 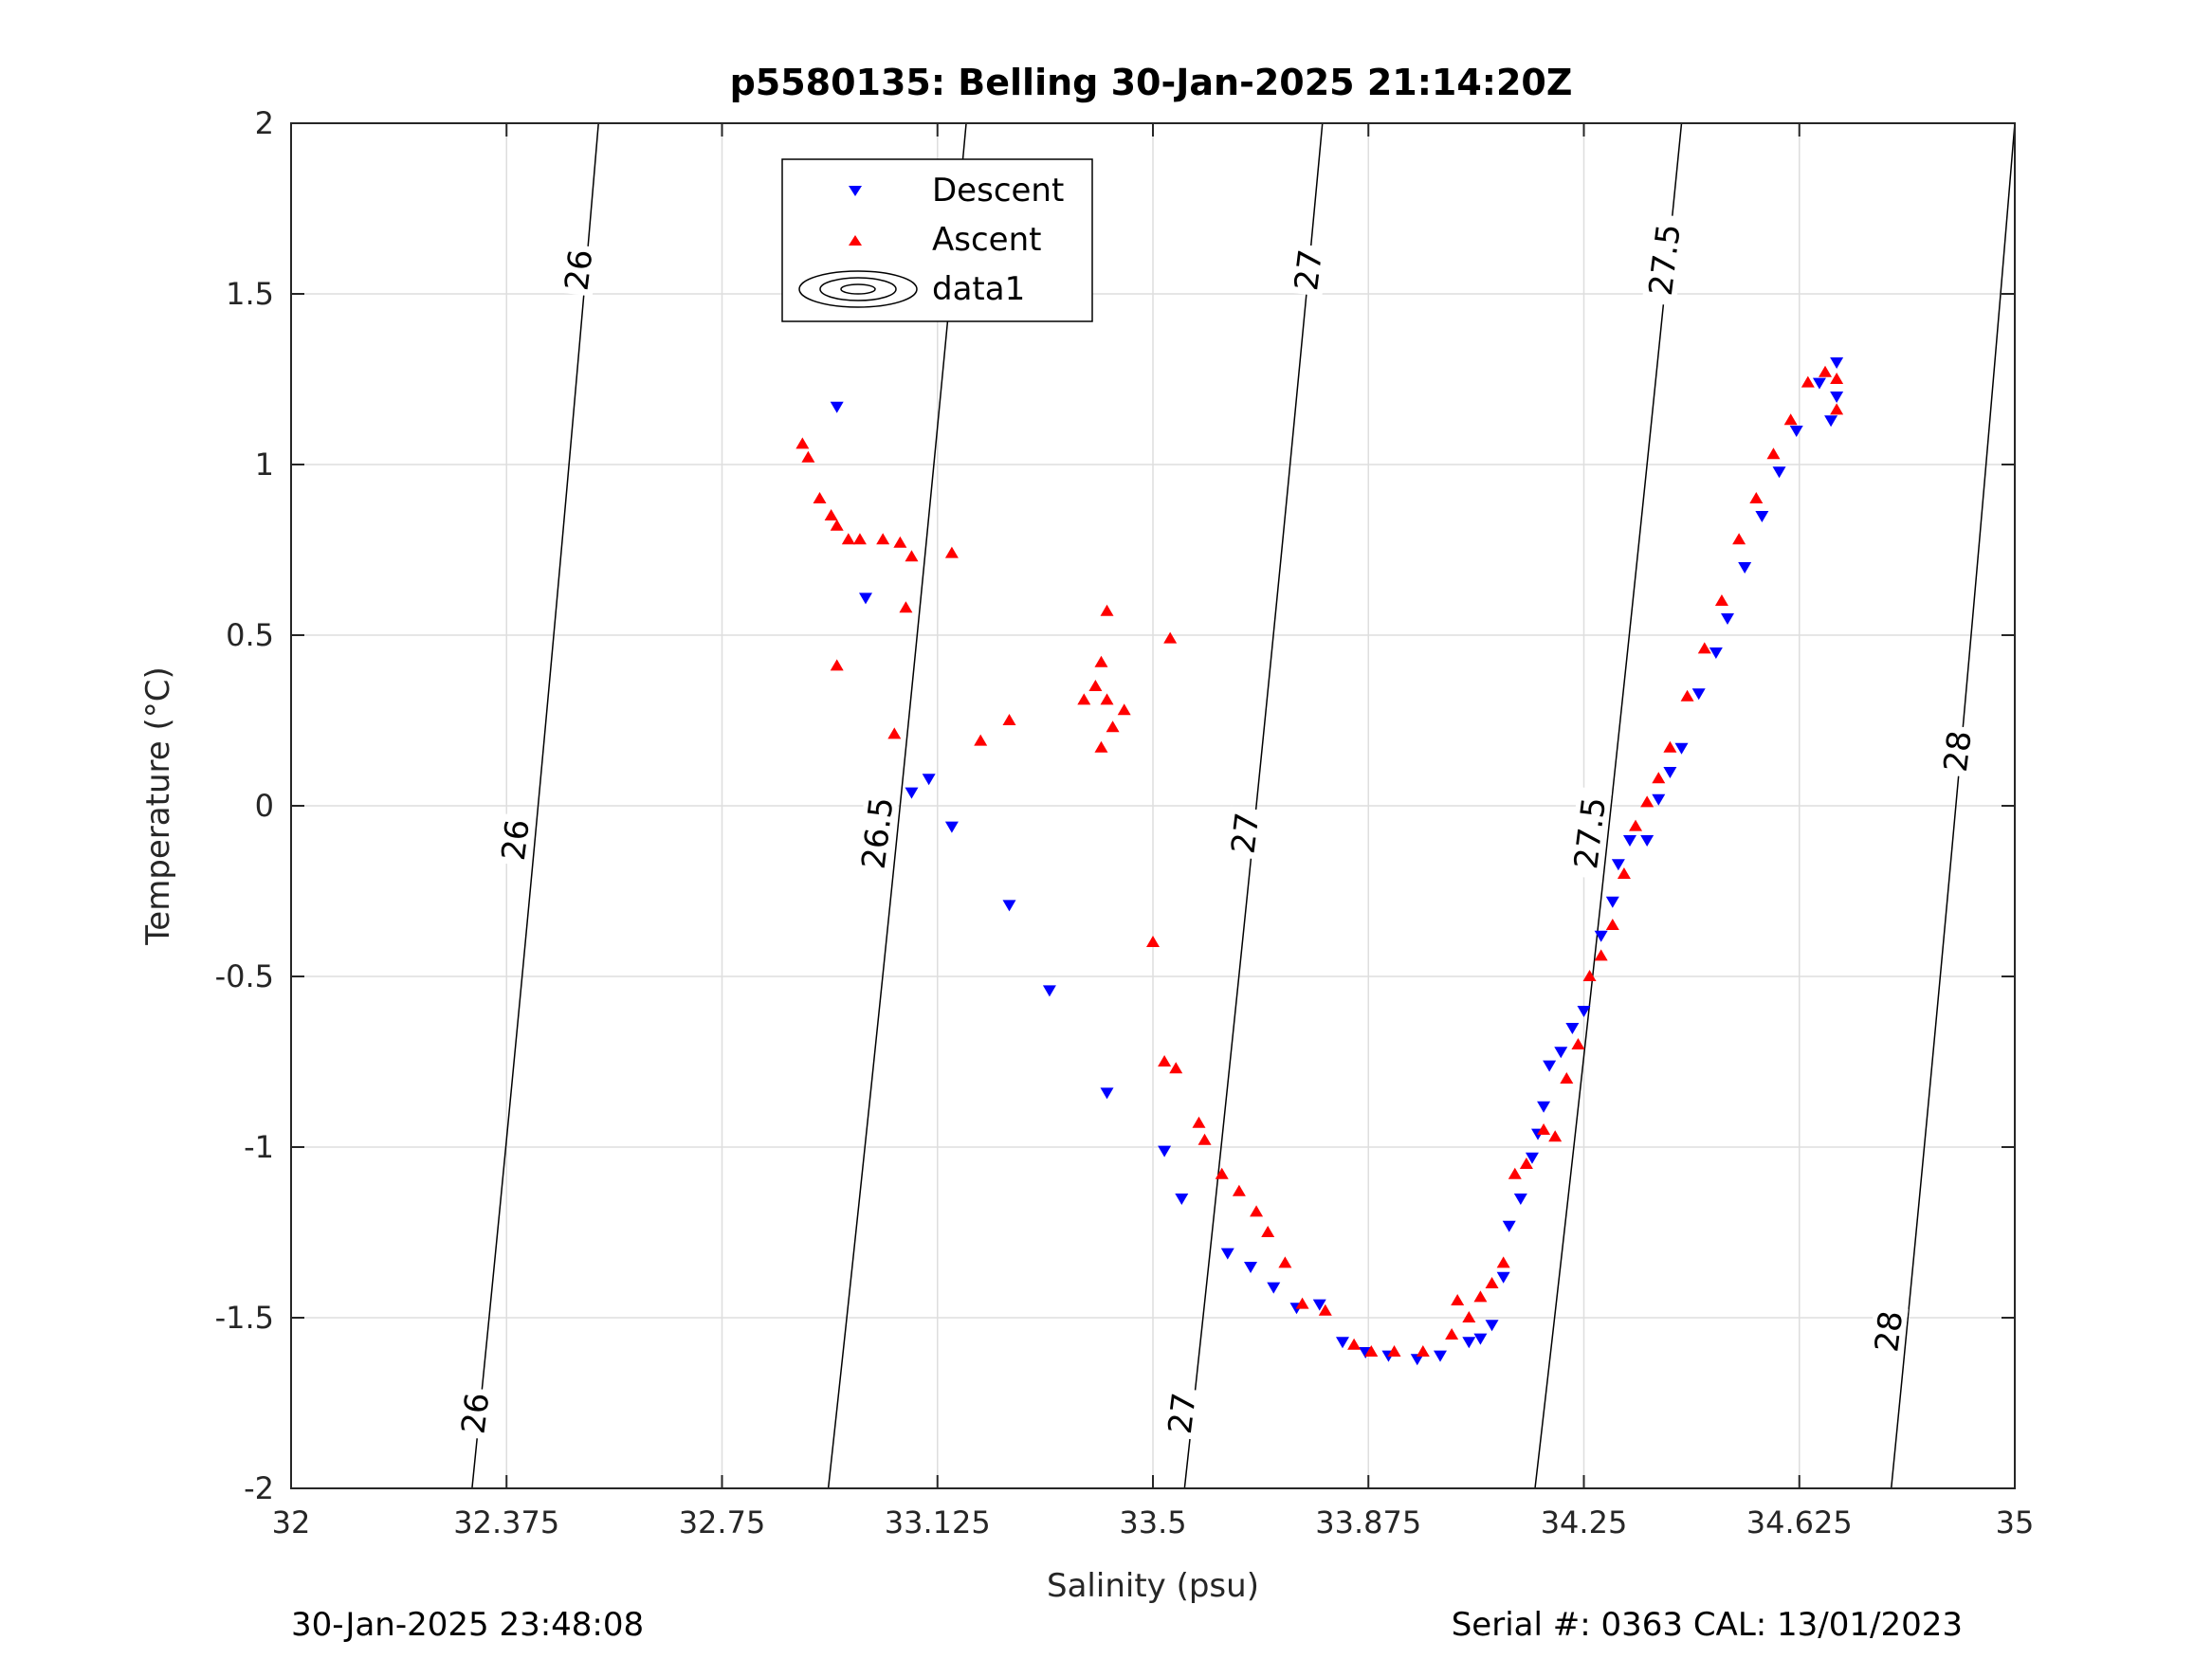 What do you see at coordinates (937, 240) in the screenshot?
I see `legend: Descent Ascent data1` at bounding box center [937, 240].